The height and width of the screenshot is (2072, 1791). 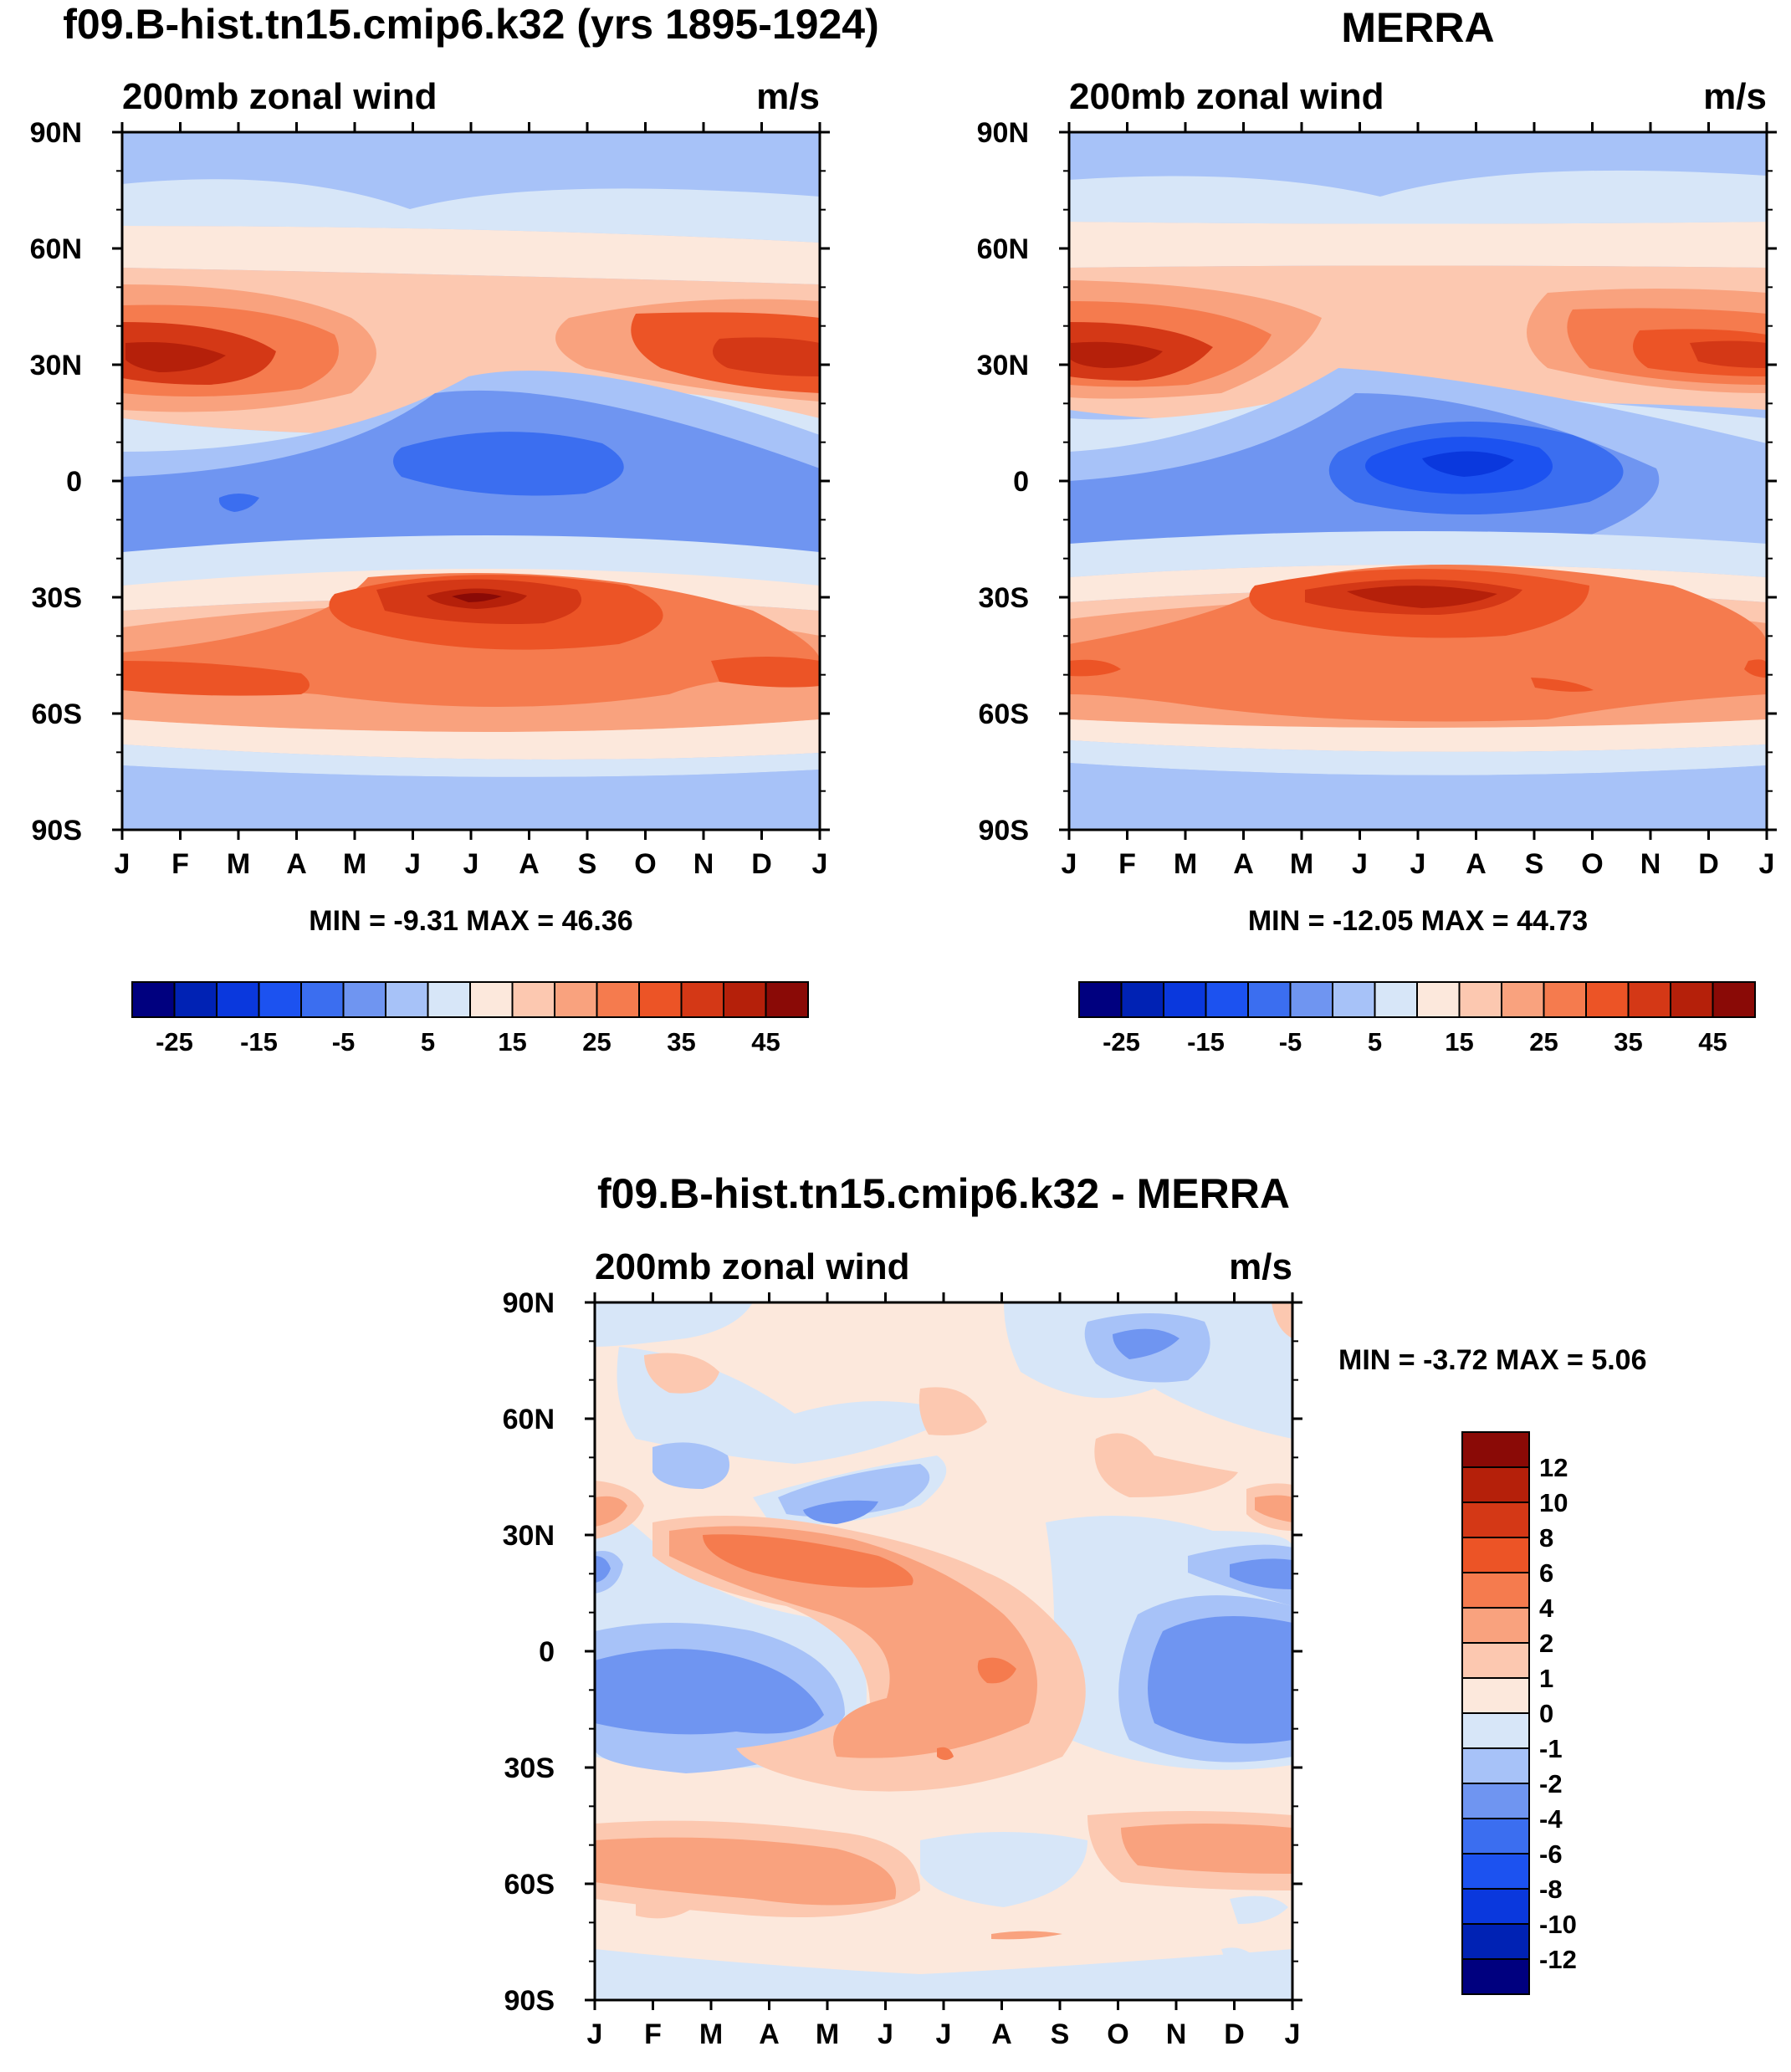 I want to click on model-band-jet-max, so click(x=175, y=357).